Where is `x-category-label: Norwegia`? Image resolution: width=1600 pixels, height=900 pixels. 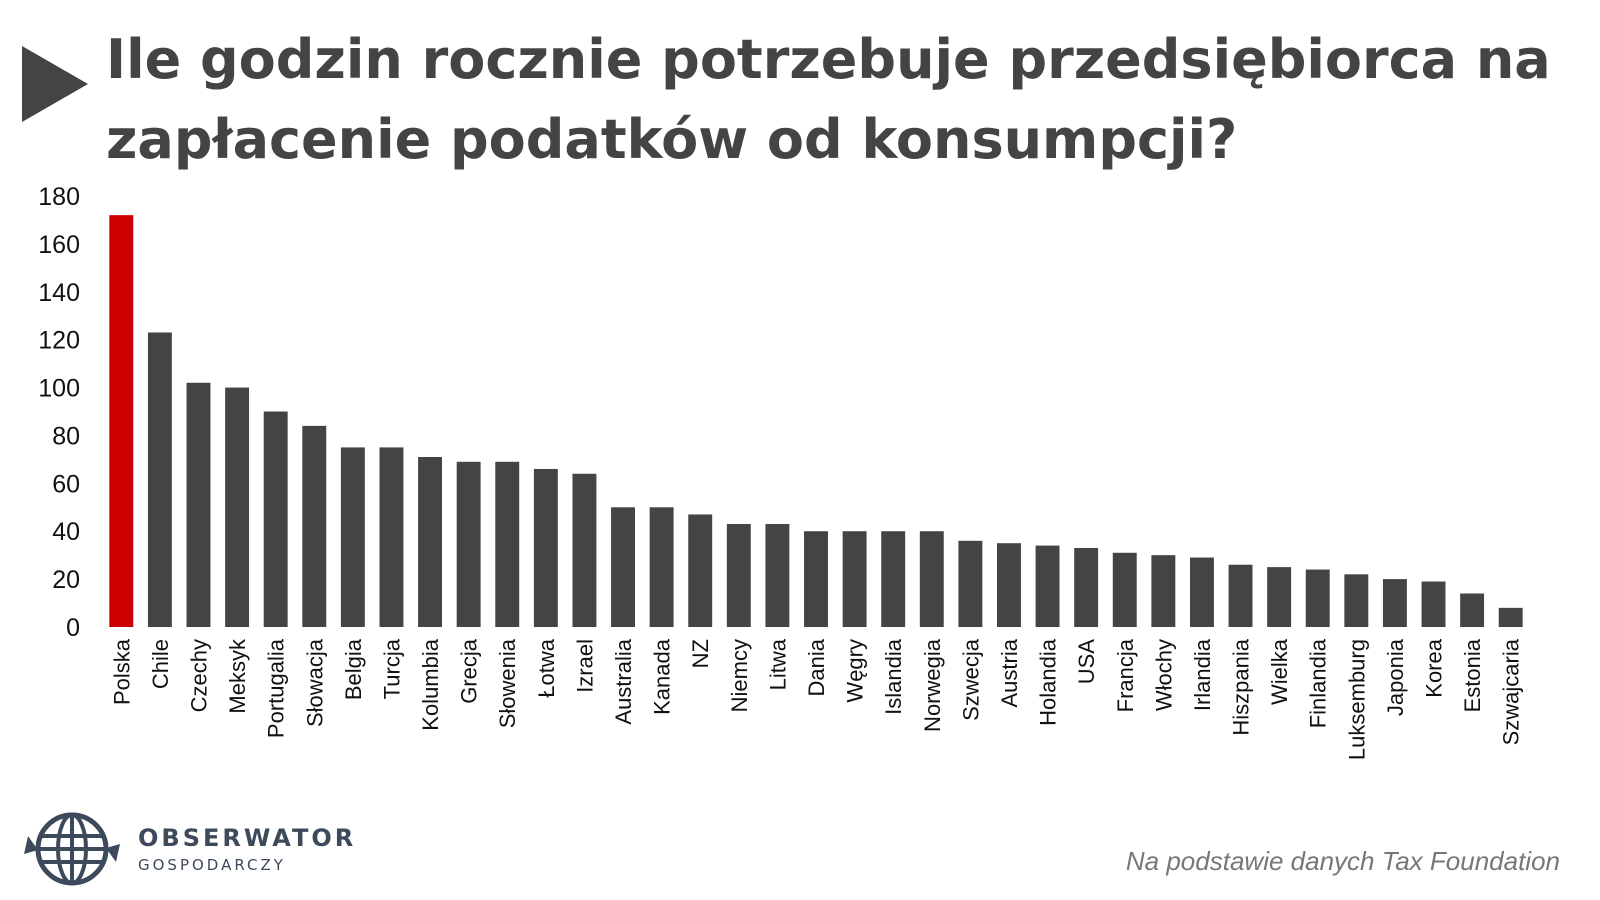
x-category-label: Norwegia is located at coordinates (932, 685).